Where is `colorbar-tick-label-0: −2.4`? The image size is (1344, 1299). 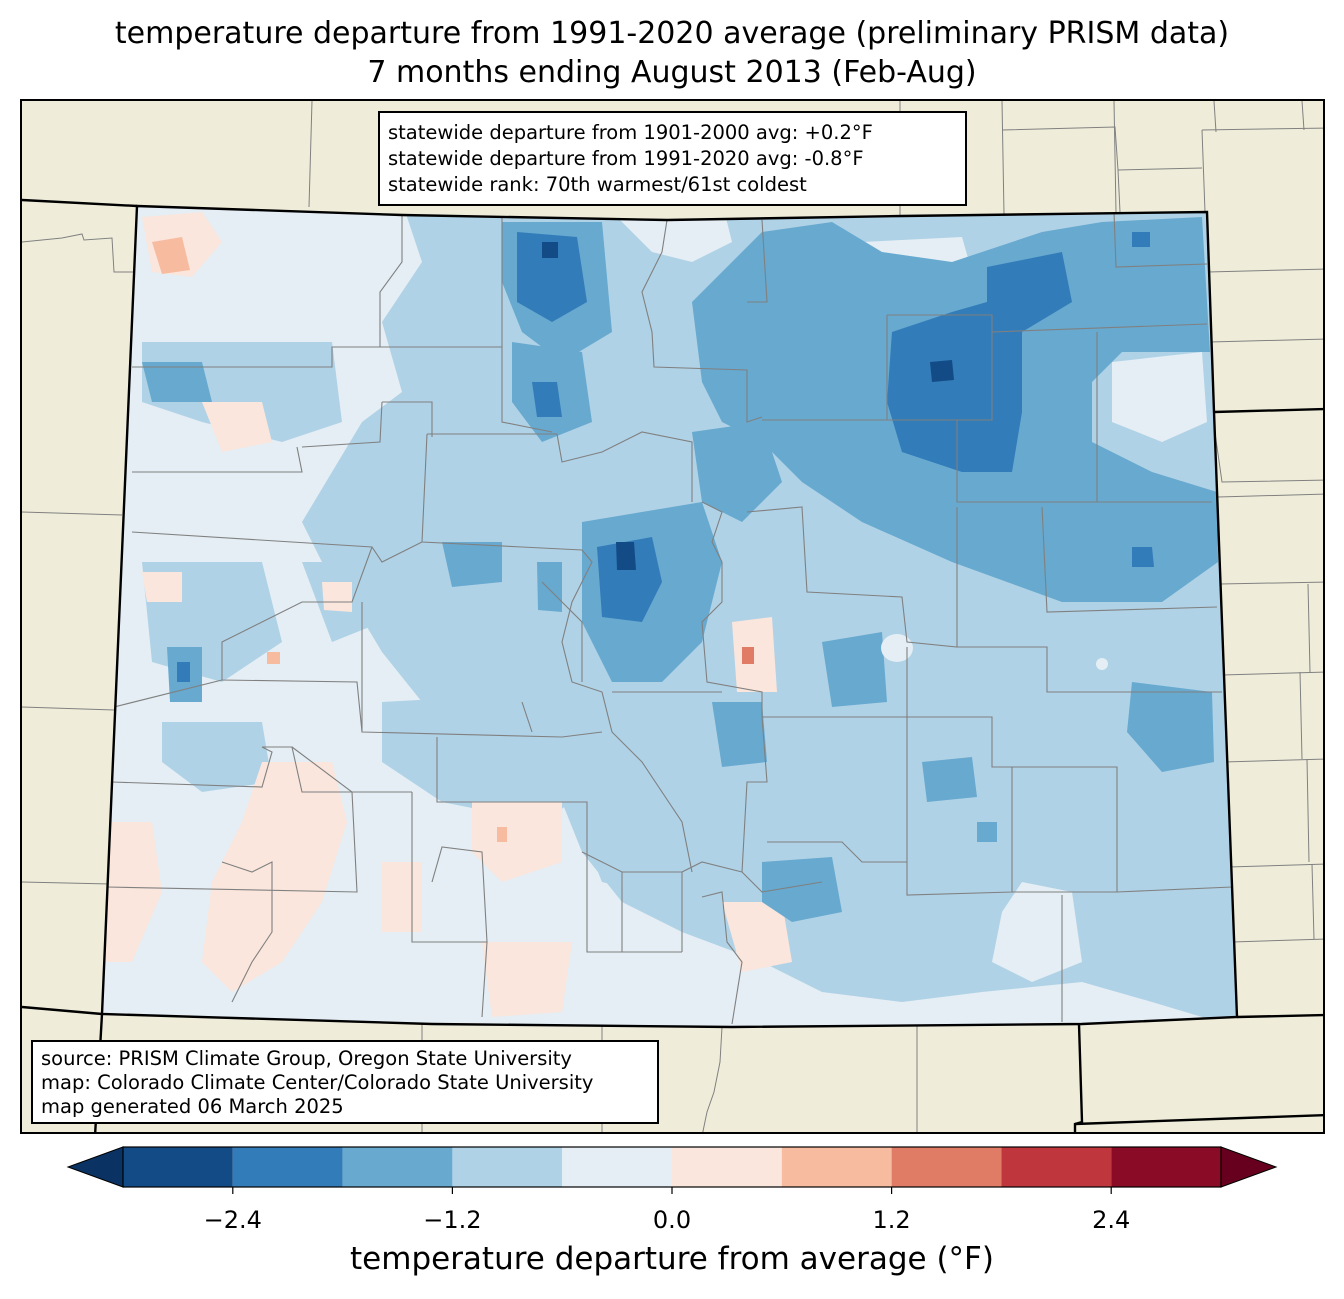 colorbar-tick-label-0: −2.4 is located at coordinates (232, 1220).